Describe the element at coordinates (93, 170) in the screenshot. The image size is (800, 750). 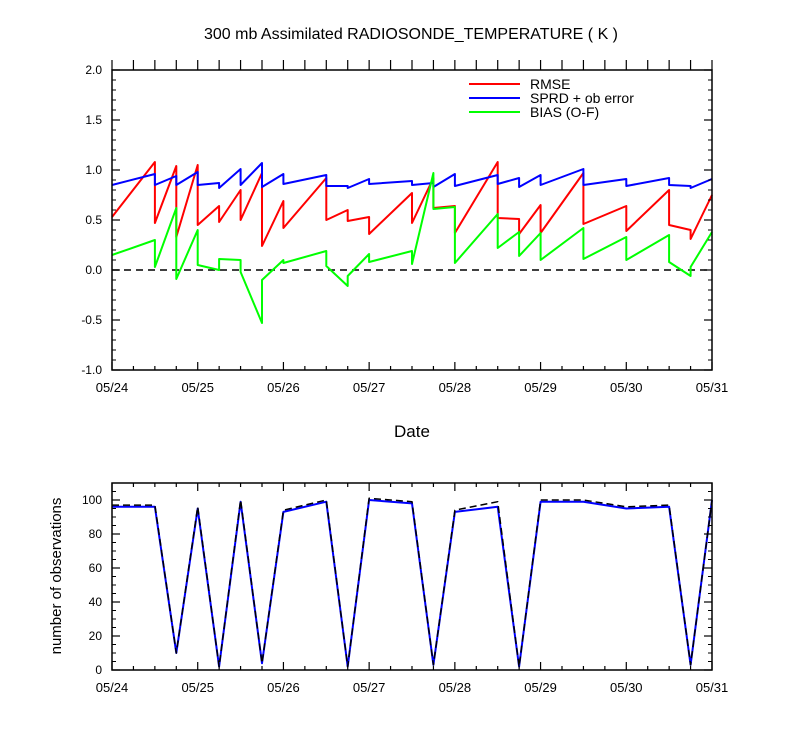
I see `y-tick-label: 1.0` at that location.